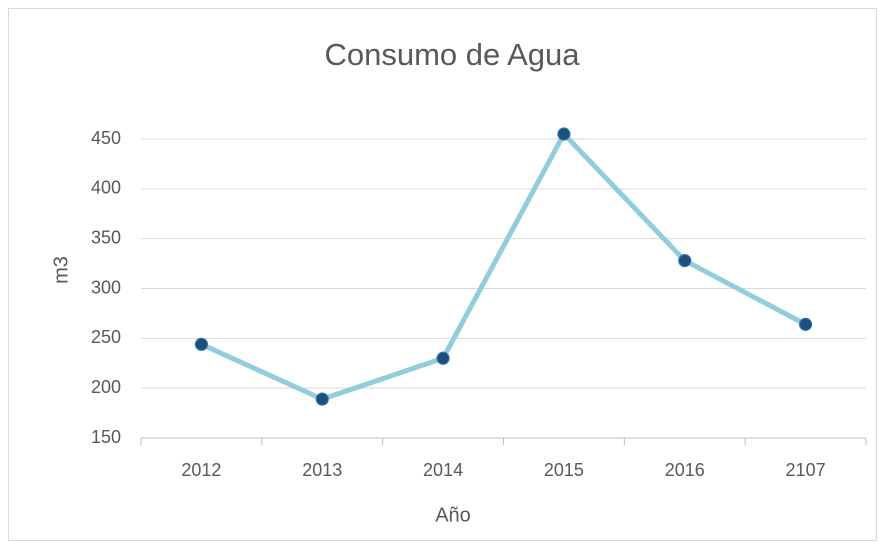 Image resolution: width=885 pixels, height=547 pixels. Describe the element at coordinates (452, 54) in the screenshot. I see `chart-title: Consumo de Agua` at that location.